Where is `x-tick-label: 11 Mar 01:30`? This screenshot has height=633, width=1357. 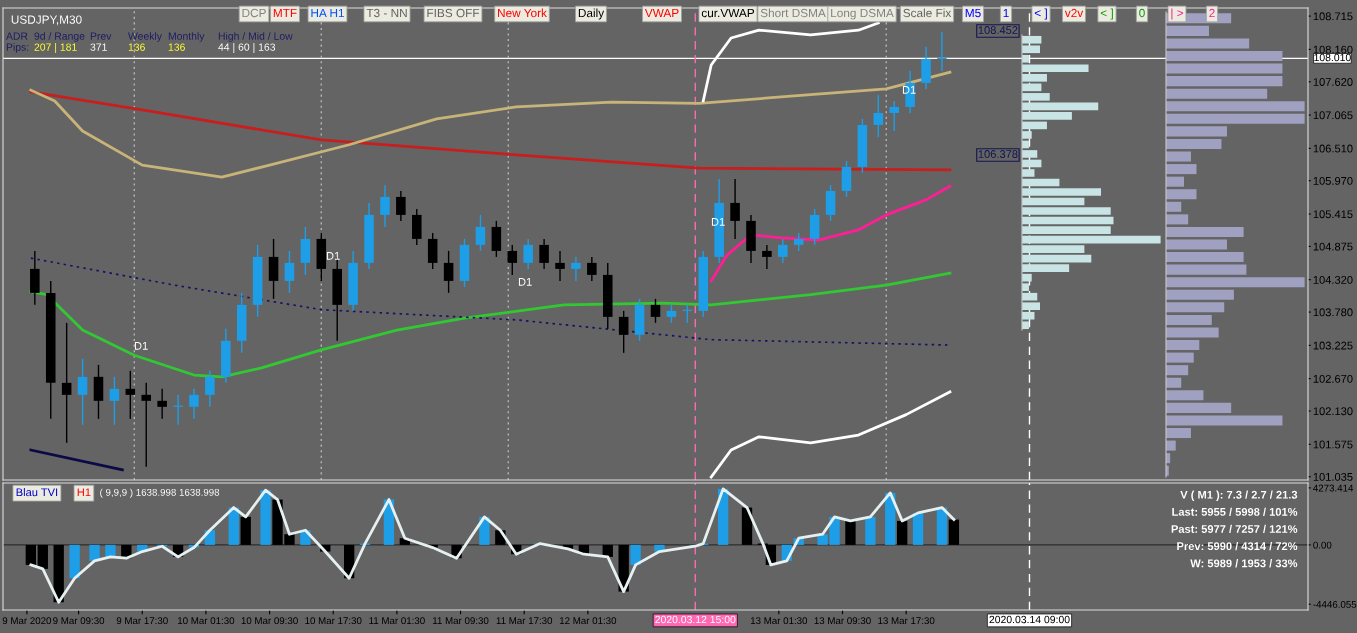
x-tick-label: 11 Mar 01:30 is located at coordinates (397, 621).